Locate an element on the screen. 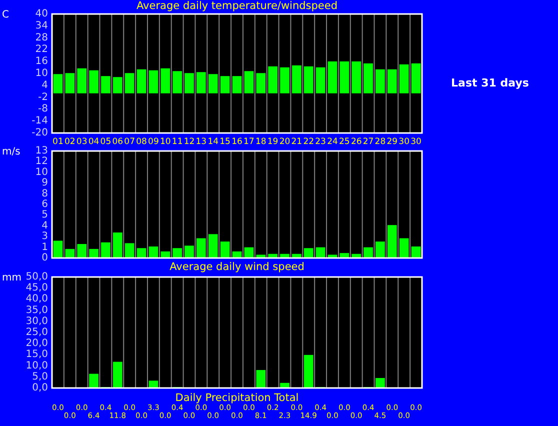  x-tick-label: 20 is located at coordinates (284, 142).